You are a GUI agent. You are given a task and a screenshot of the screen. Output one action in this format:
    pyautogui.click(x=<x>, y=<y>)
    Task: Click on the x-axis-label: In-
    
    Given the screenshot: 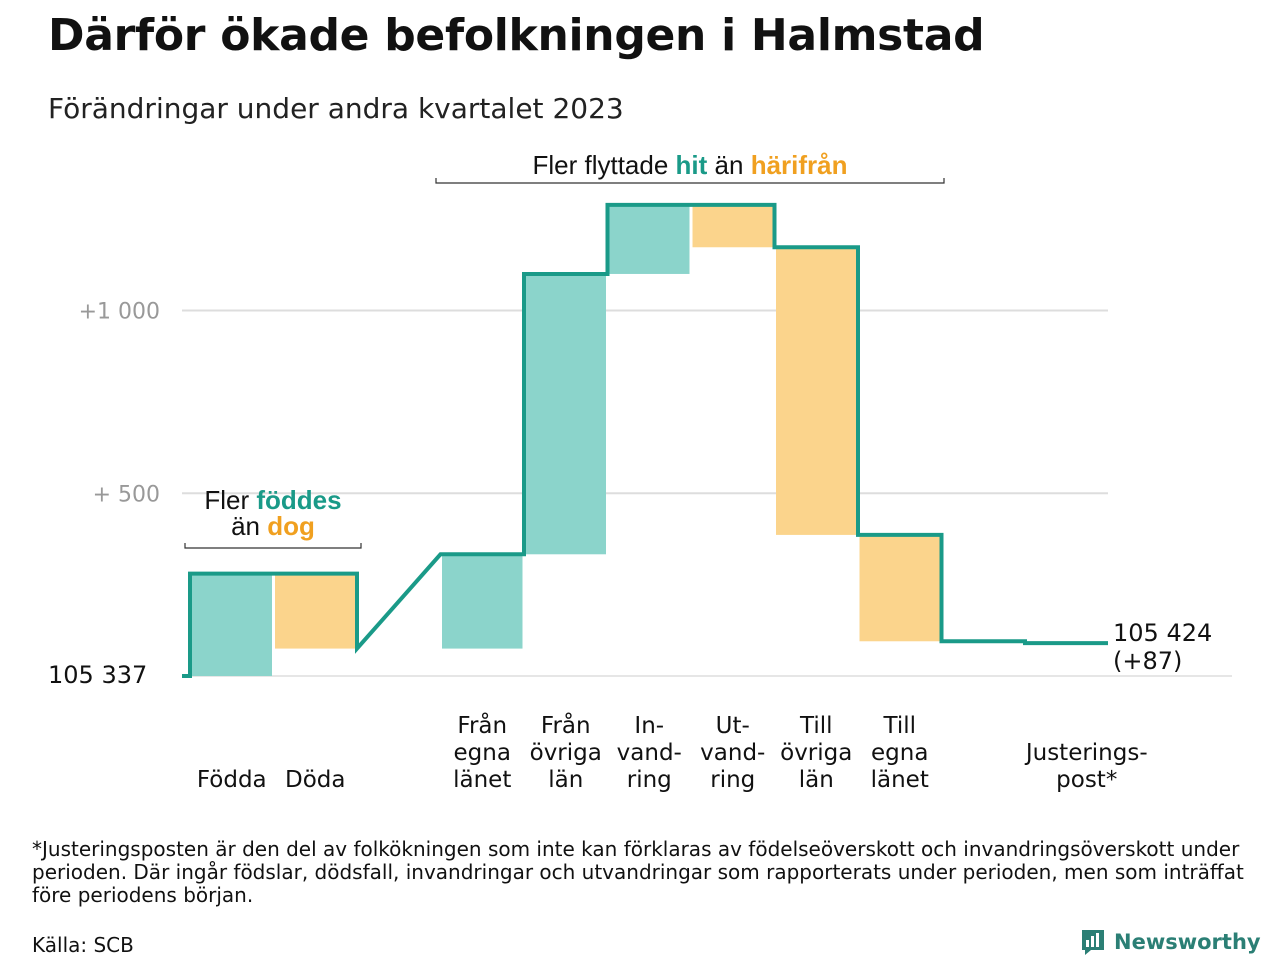 What is the action you would take?
    pyautogui.click(x=649, y=726)
    